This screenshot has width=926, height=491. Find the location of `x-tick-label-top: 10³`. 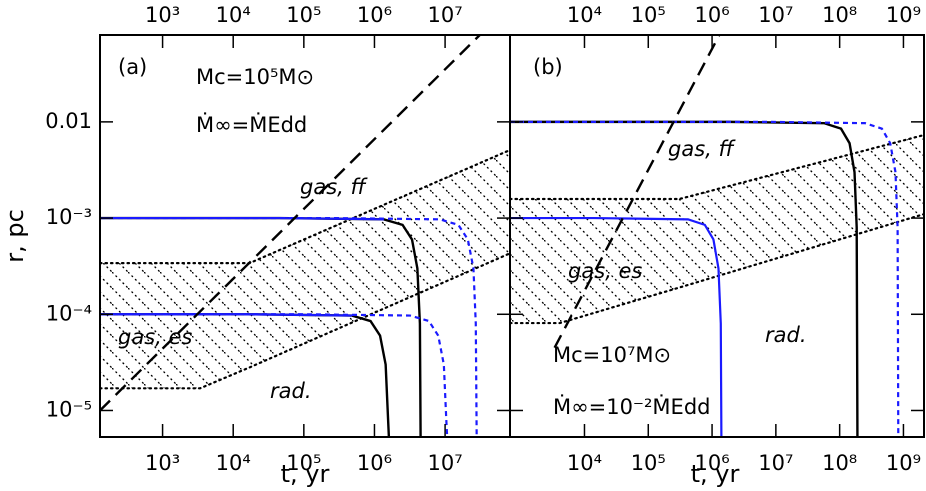

x-tick-label-top: 10³ is located at coordinates (162, 15).